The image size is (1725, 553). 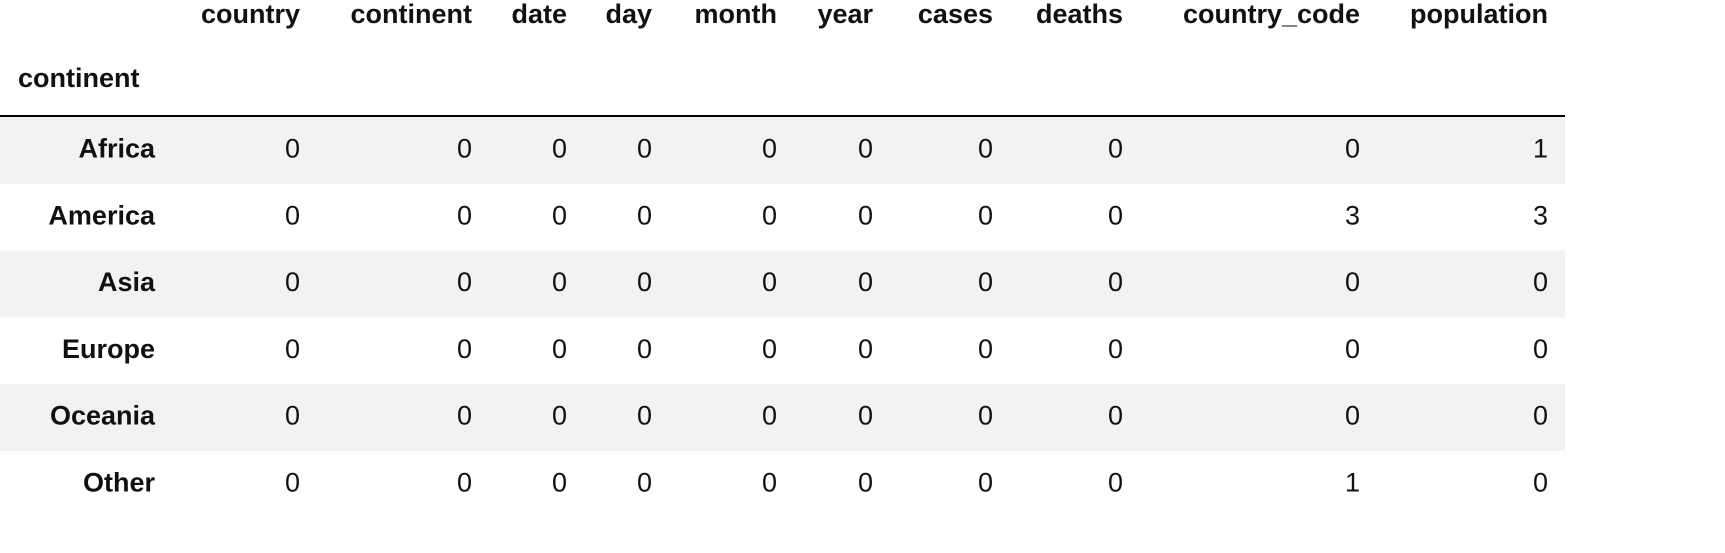 I want to click on row-index: Asia, so click(x=127, y=282).